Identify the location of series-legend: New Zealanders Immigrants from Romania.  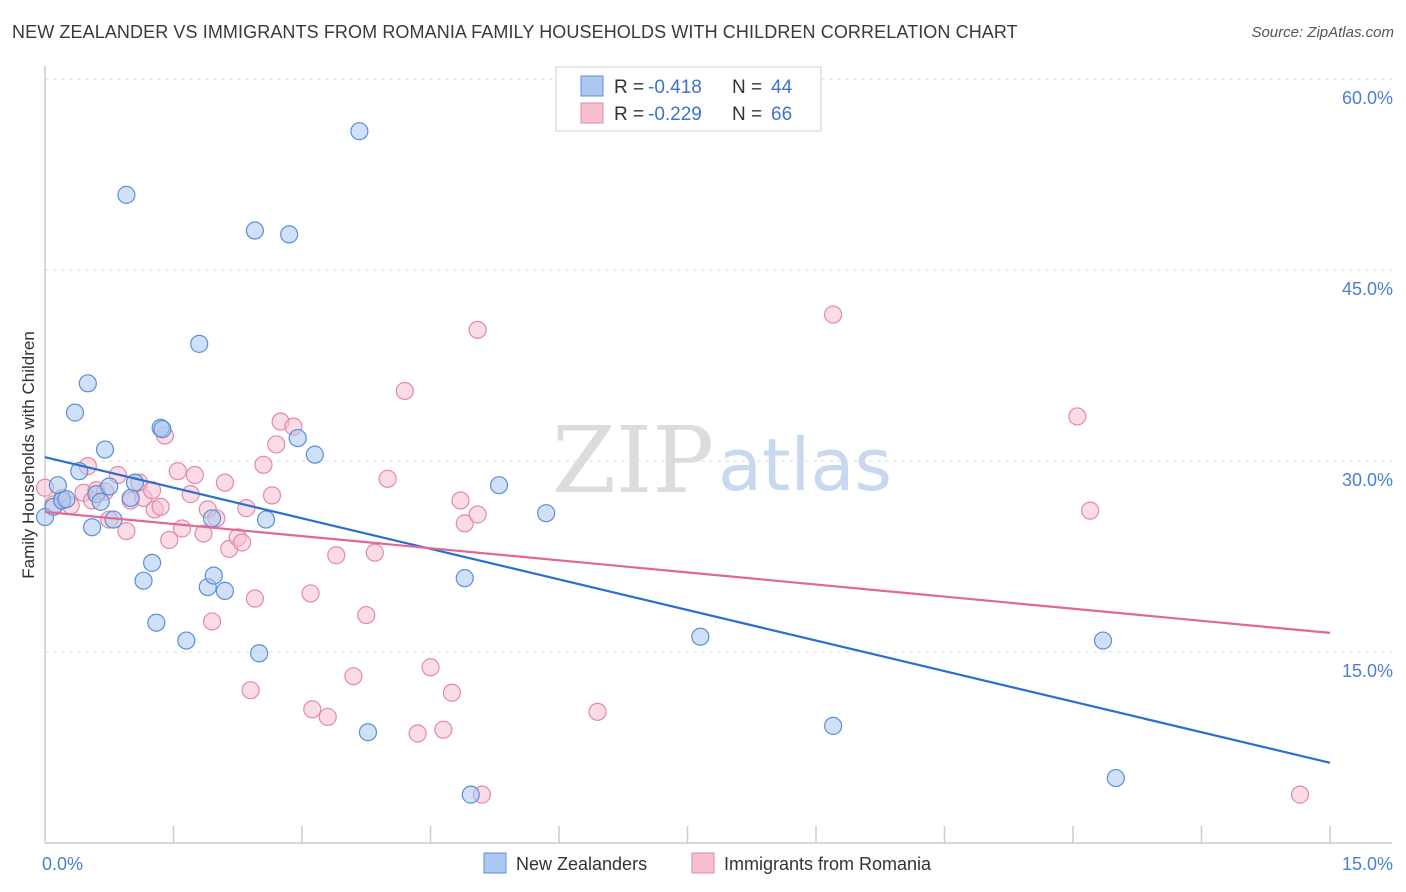
(707, 863).